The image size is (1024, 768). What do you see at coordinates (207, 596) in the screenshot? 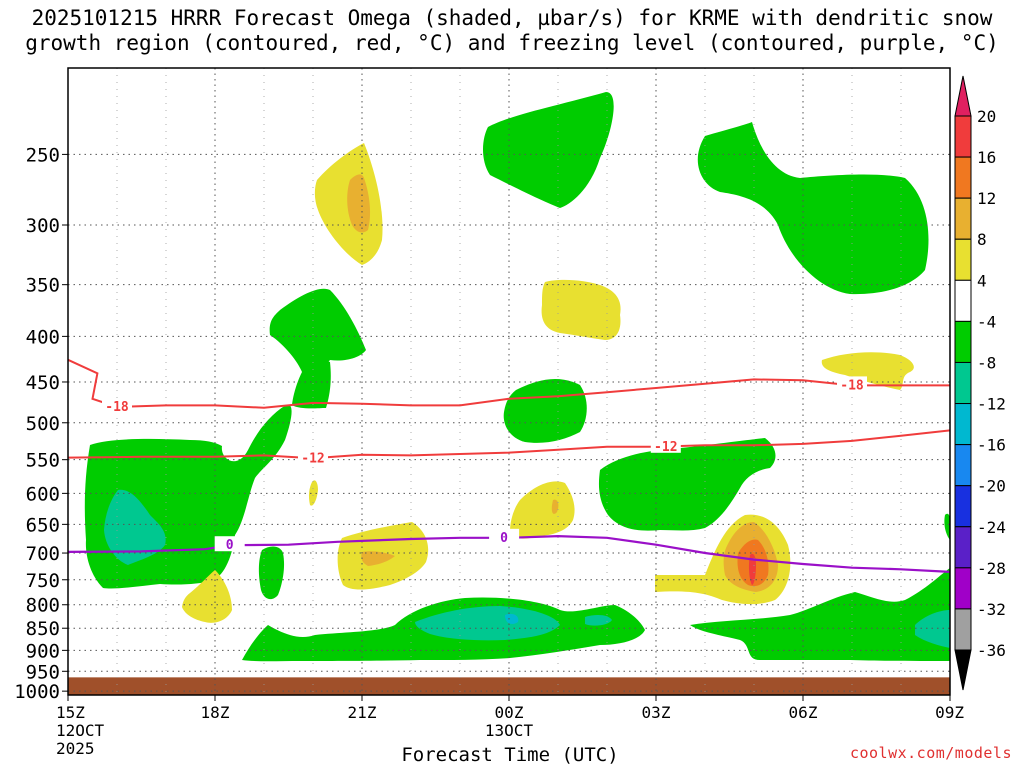
I see `omega-region-pos4-lower-left` at bounding box center [207, 596].